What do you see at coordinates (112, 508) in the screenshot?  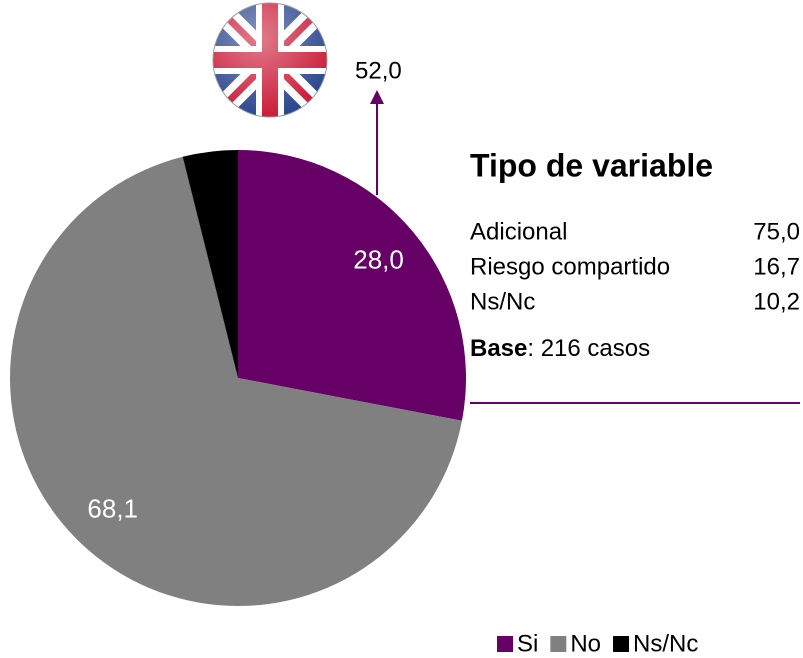 I see `data-label: 68,1` at bounding box center [112, 508].